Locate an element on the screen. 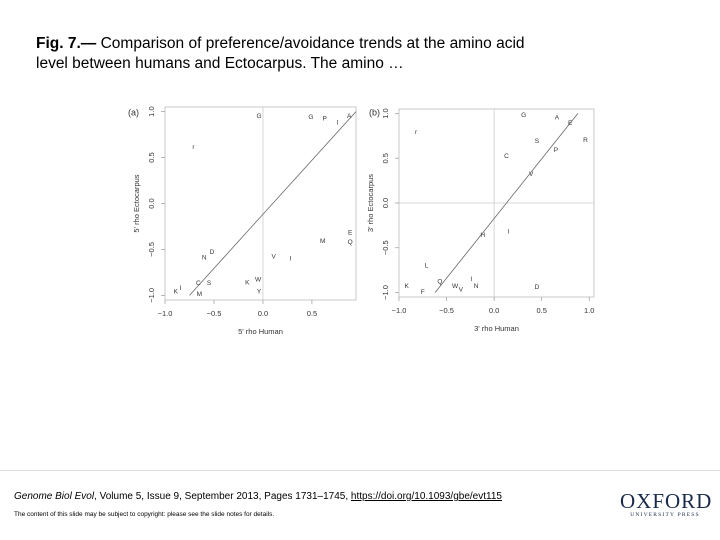  point-label: Y is located at coordinates (259, 291).